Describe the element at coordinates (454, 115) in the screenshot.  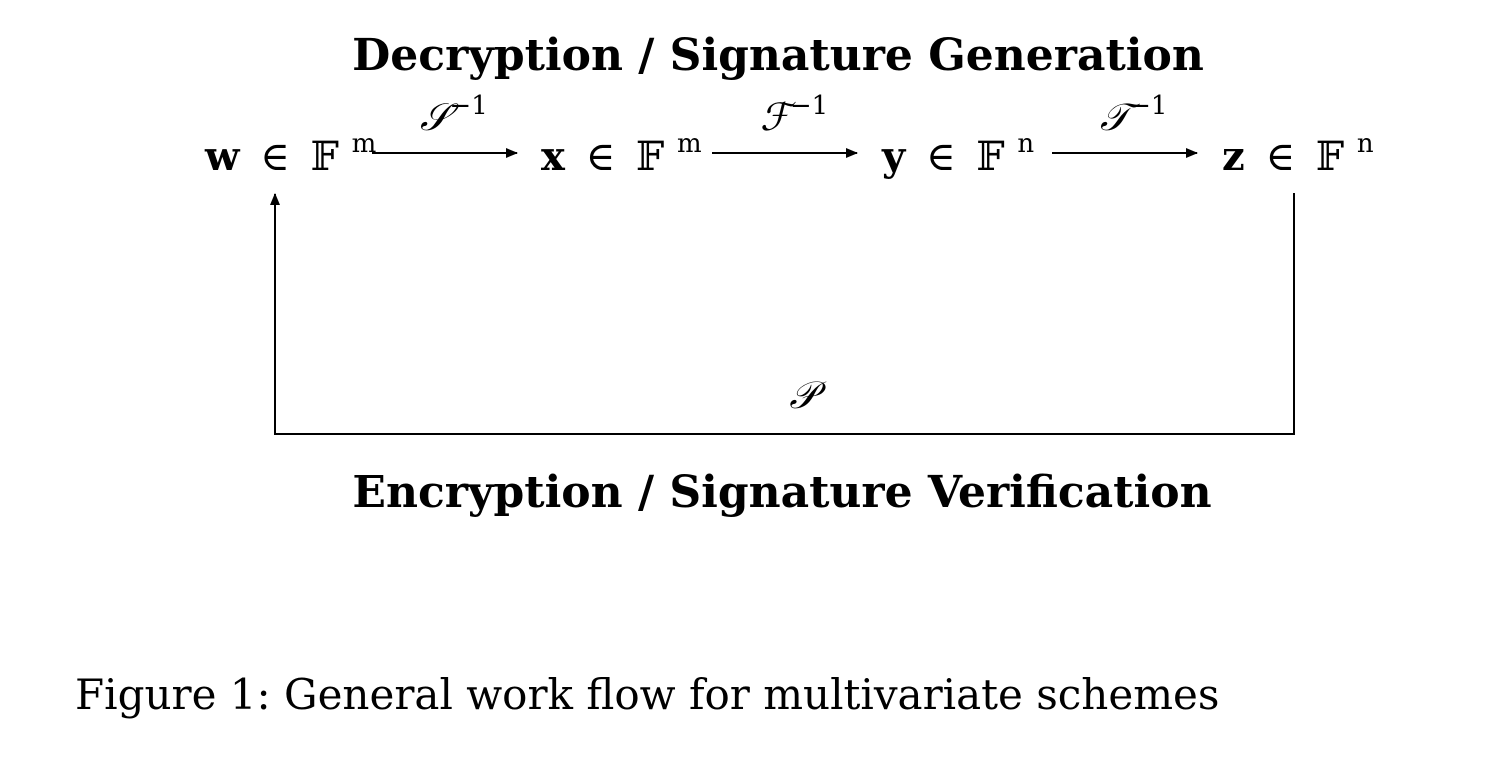
I see `label-s-inverse: 𝒮−1` at that location.